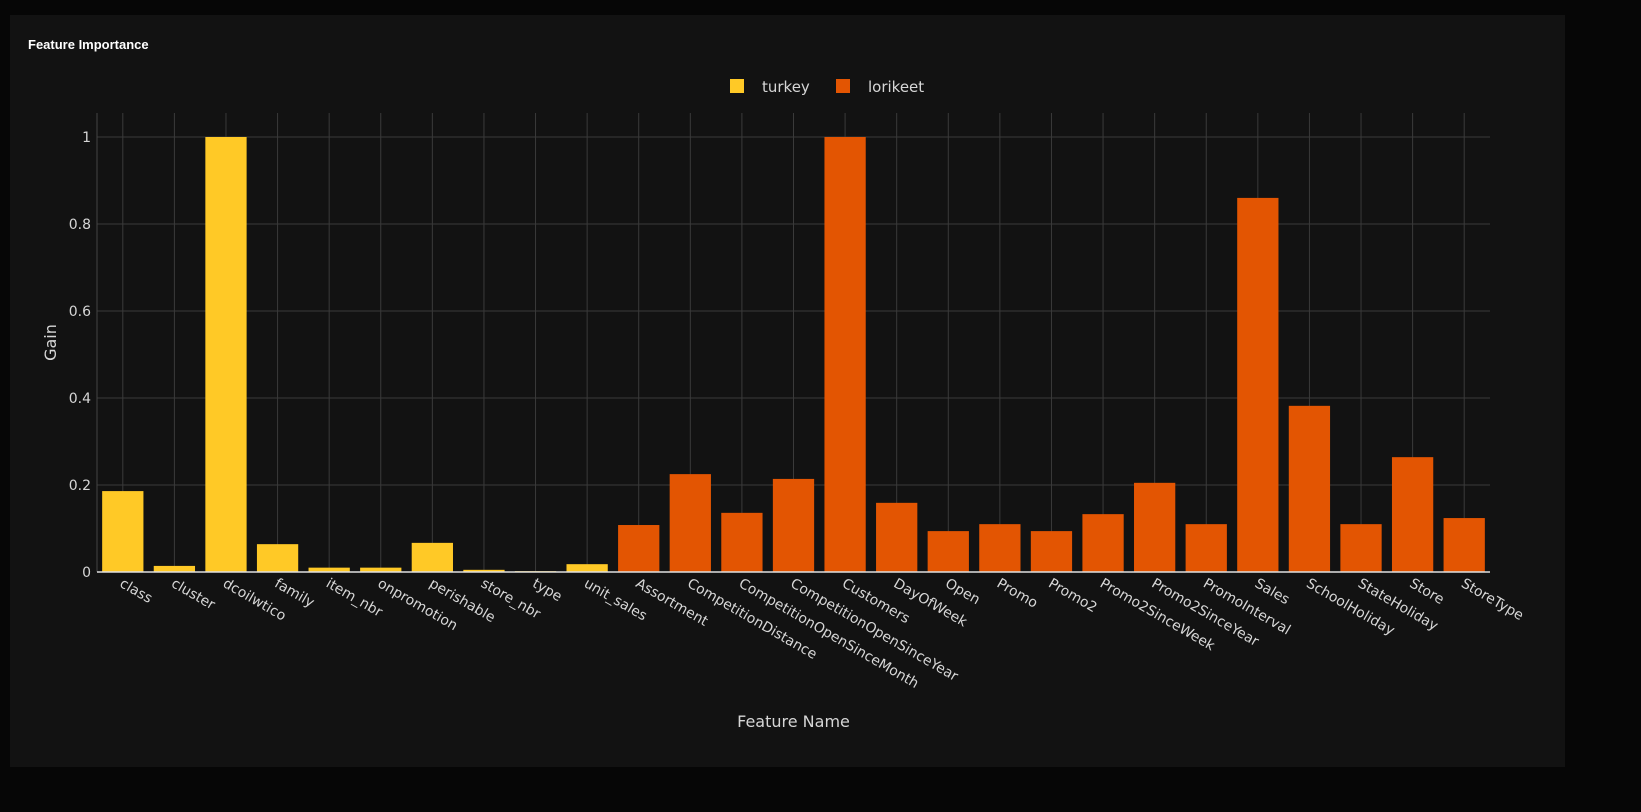 The height and width of the screenshot is (812, 1641). Describe the element at coordinates (897, 537) in the screenshot. I see `bar-DayOfWeek` at that location.